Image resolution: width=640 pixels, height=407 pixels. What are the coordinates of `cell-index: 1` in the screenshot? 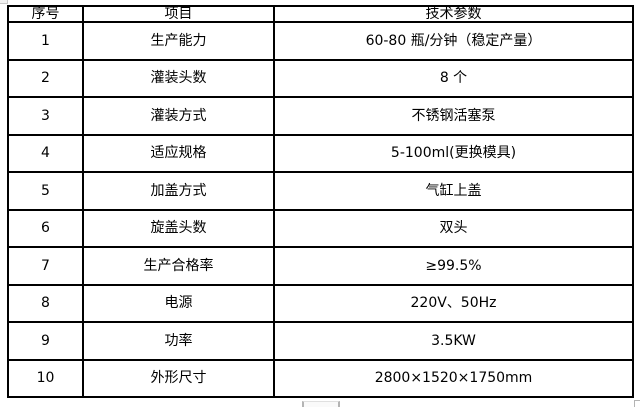 It's located at (45, 41).